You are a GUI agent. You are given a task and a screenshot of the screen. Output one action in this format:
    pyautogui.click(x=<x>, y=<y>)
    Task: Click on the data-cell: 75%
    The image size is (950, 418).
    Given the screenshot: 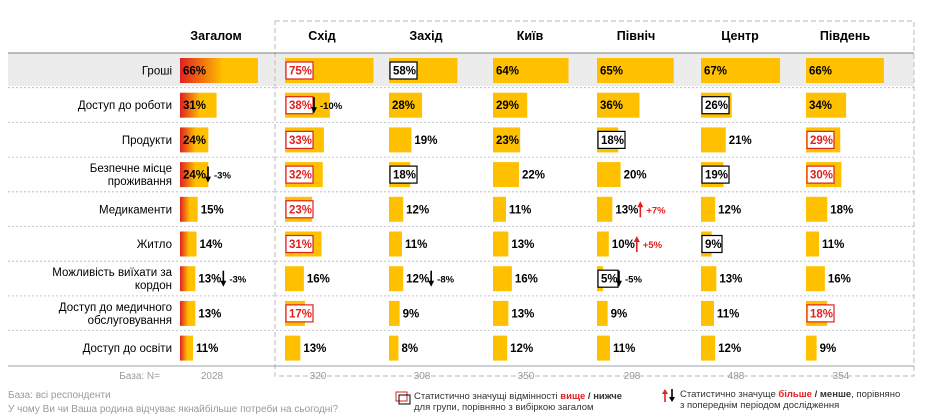 What is the action you would take?
    pyautogui.click(x=329, y=70)
    